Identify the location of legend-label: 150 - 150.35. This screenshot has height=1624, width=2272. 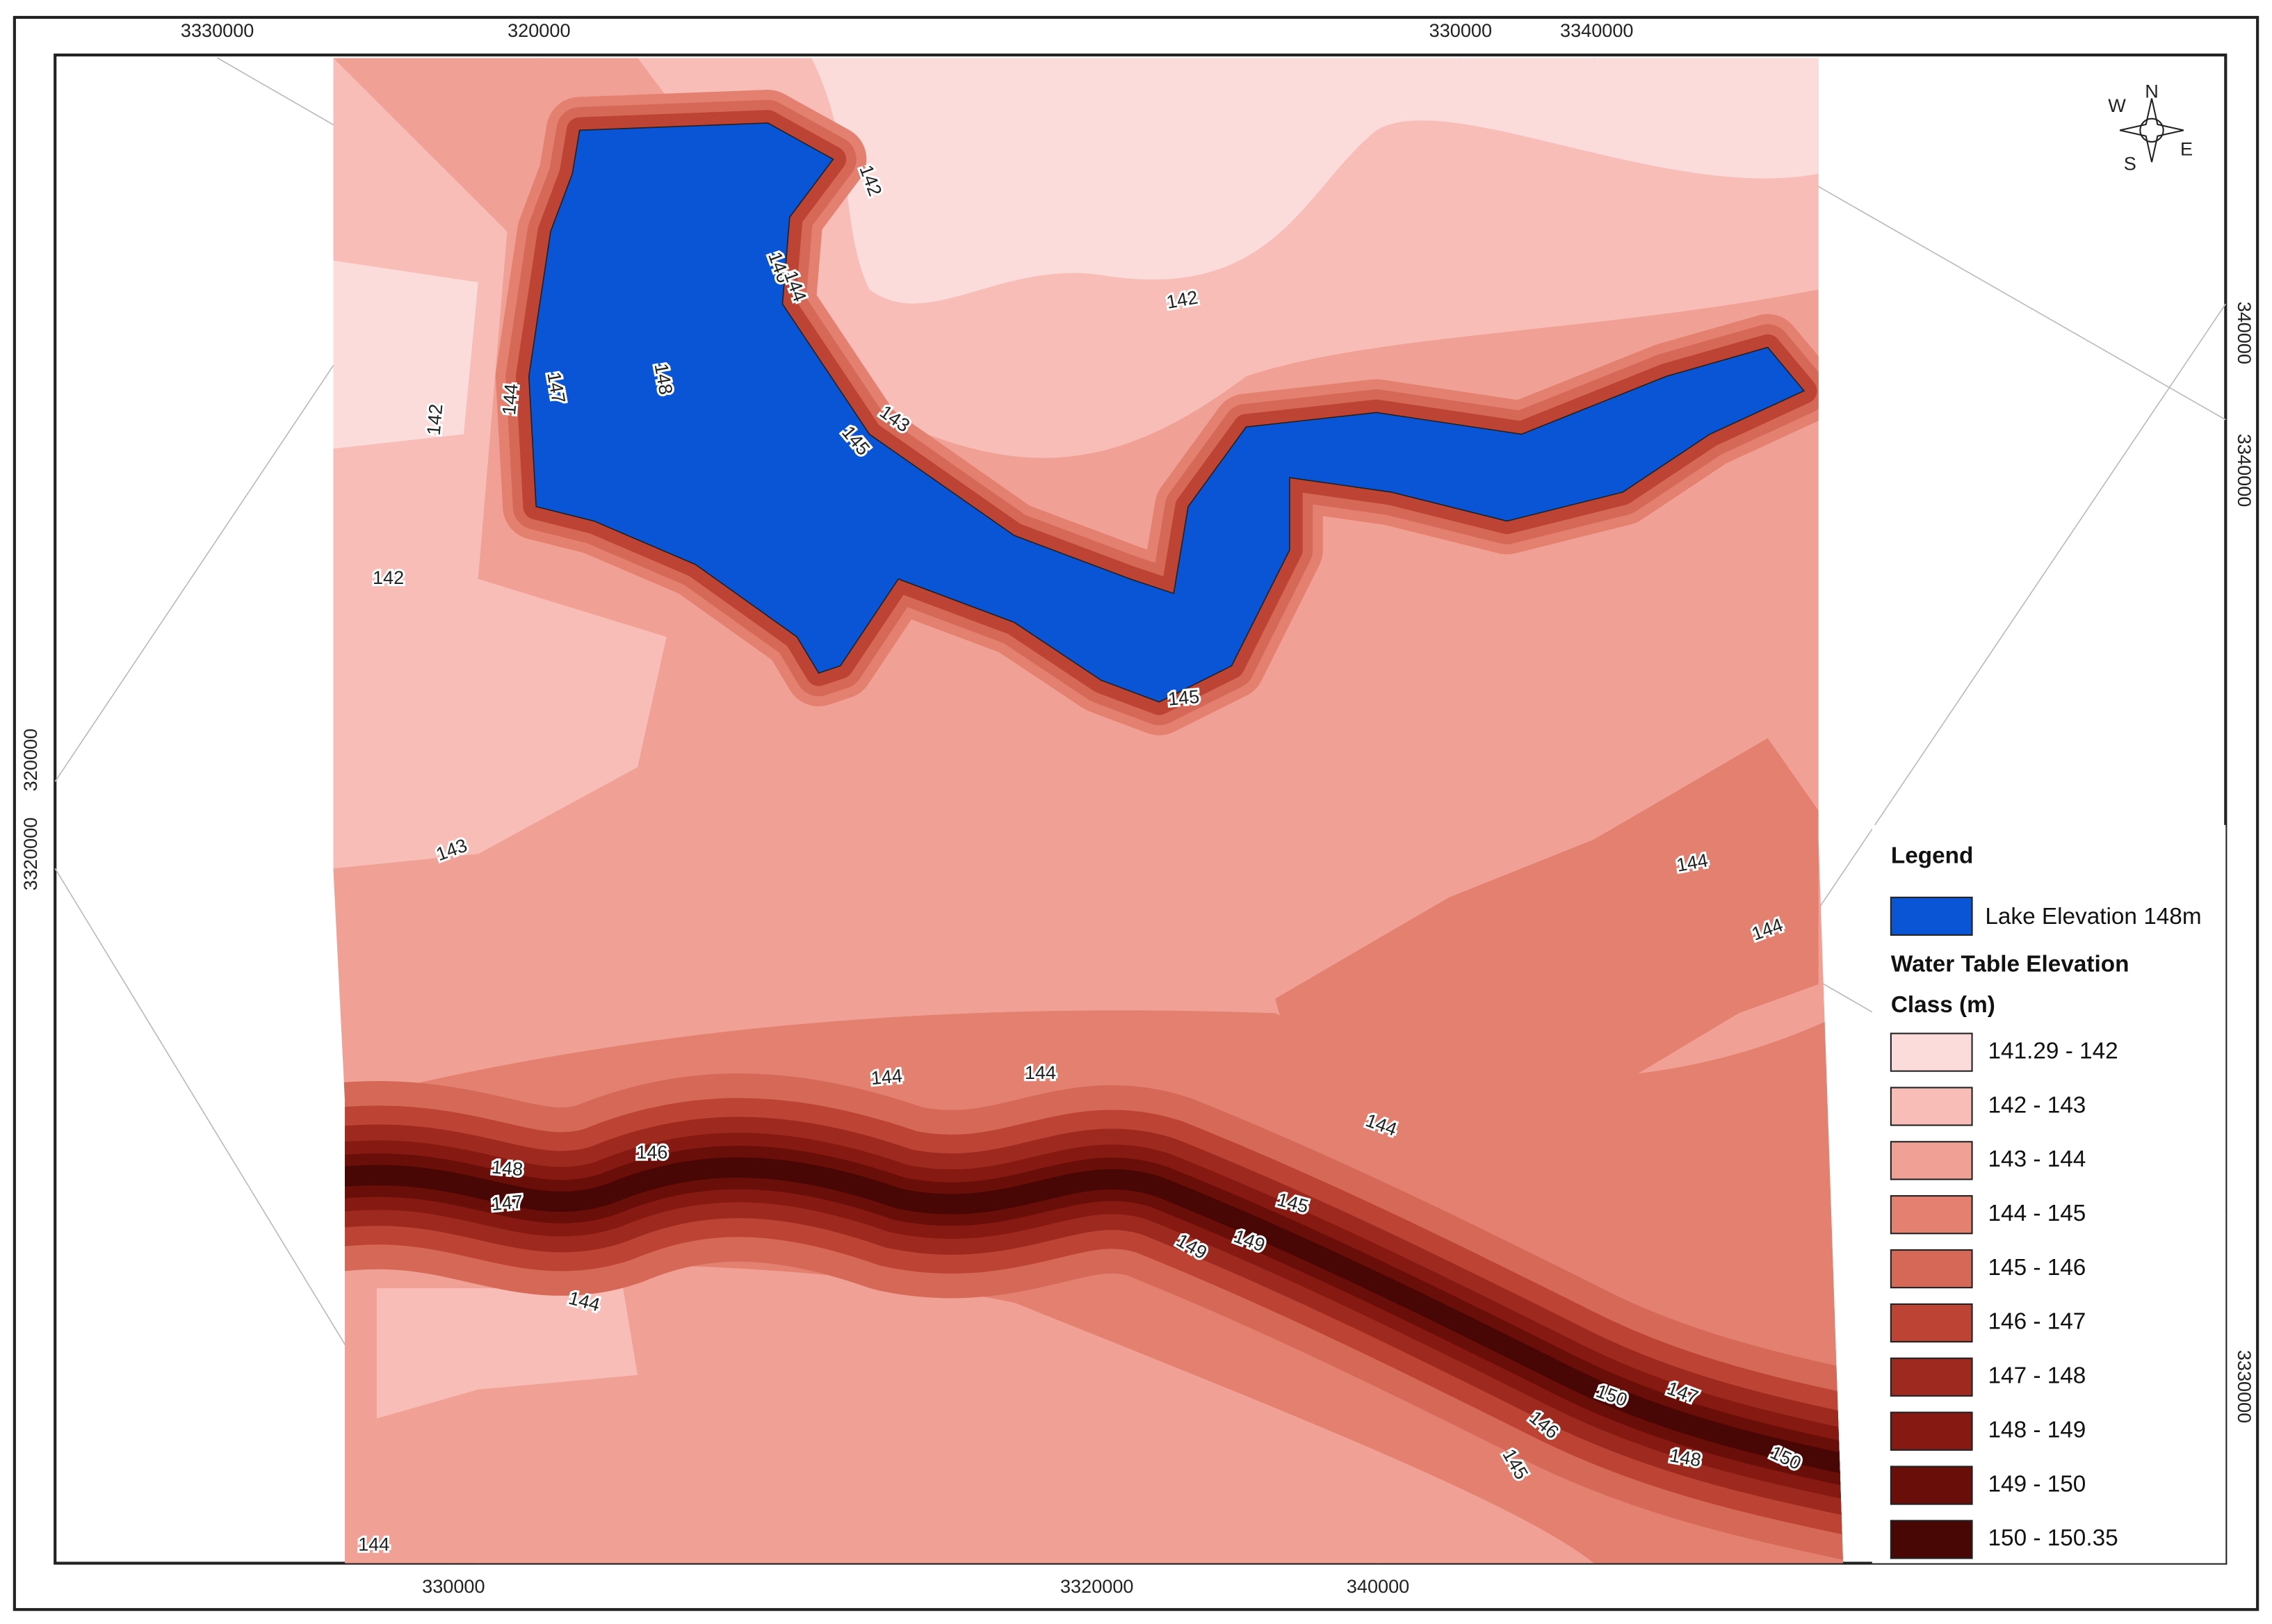
(2053, 1538).